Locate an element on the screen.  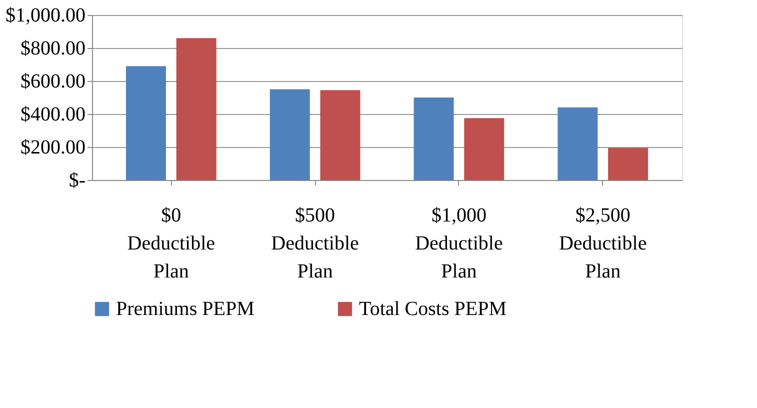
y-tick-label: $- is located at coordinates (77, 181).